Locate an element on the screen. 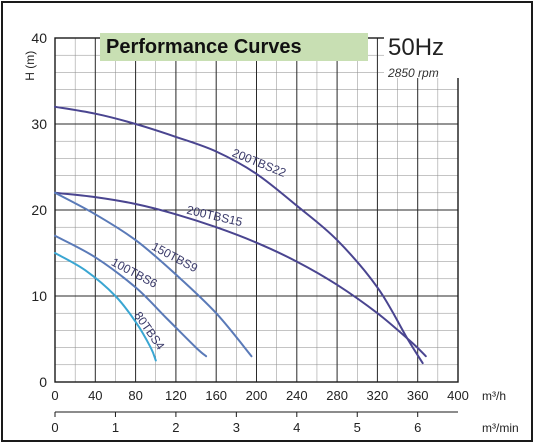 Image resolution: width=536 pixels, height=445 pixels. x2-tick-label: 6 is located at coordinates (417, 427).